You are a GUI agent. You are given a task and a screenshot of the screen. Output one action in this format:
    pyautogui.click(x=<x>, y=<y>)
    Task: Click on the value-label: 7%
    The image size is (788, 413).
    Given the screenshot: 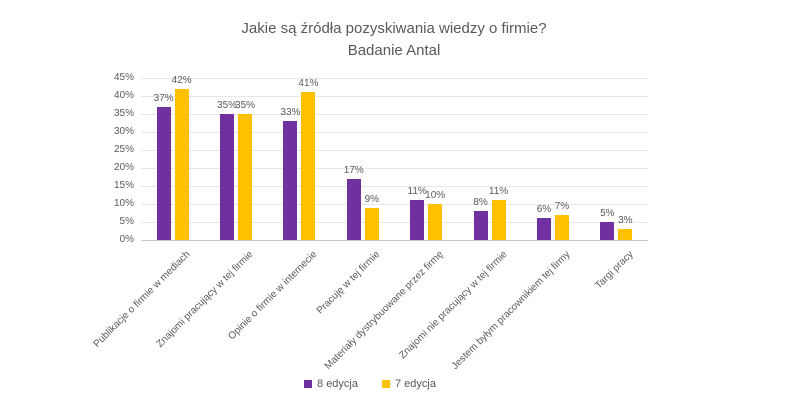 What is the action you would take?
    pyautogui.click(x=562, y=206)
    